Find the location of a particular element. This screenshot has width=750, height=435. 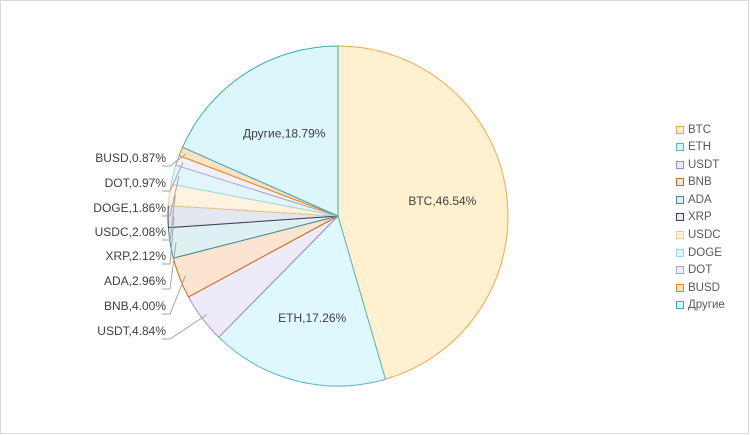

data-label-eth: ETH,17.26% is located at coordinates (312, 318).